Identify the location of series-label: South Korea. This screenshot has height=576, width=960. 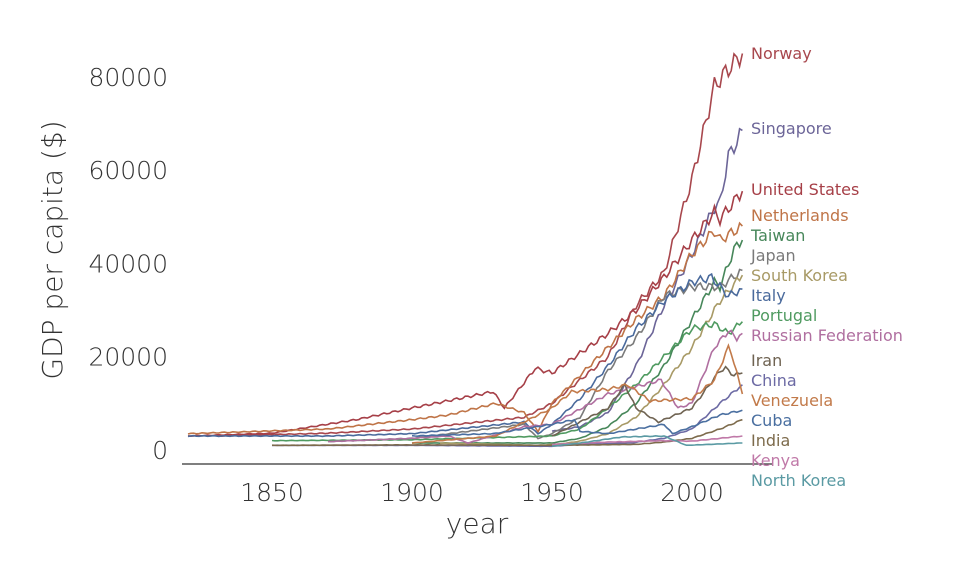
(799, 275).